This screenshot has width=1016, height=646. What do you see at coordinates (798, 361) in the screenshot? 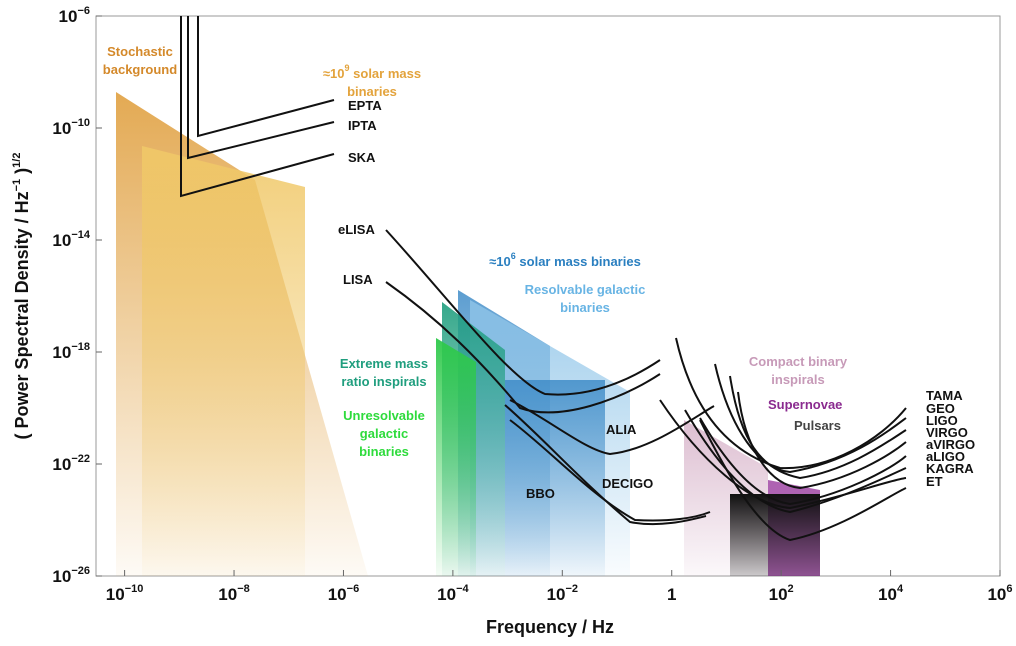
I see `label-compact-1: Compact binary` at bounding box center [798, 361].